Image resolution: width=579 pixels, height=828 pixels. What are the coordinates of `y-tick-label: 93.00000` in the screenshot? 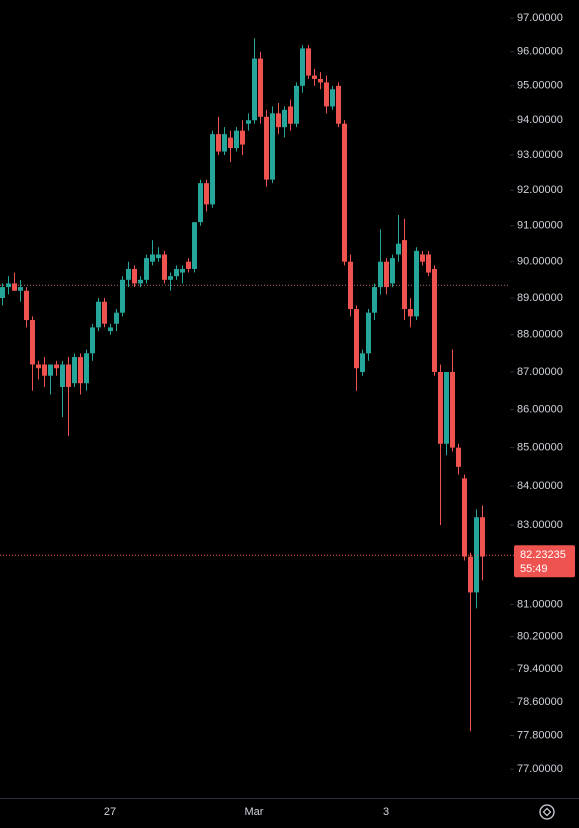 It's located at (540, 155).